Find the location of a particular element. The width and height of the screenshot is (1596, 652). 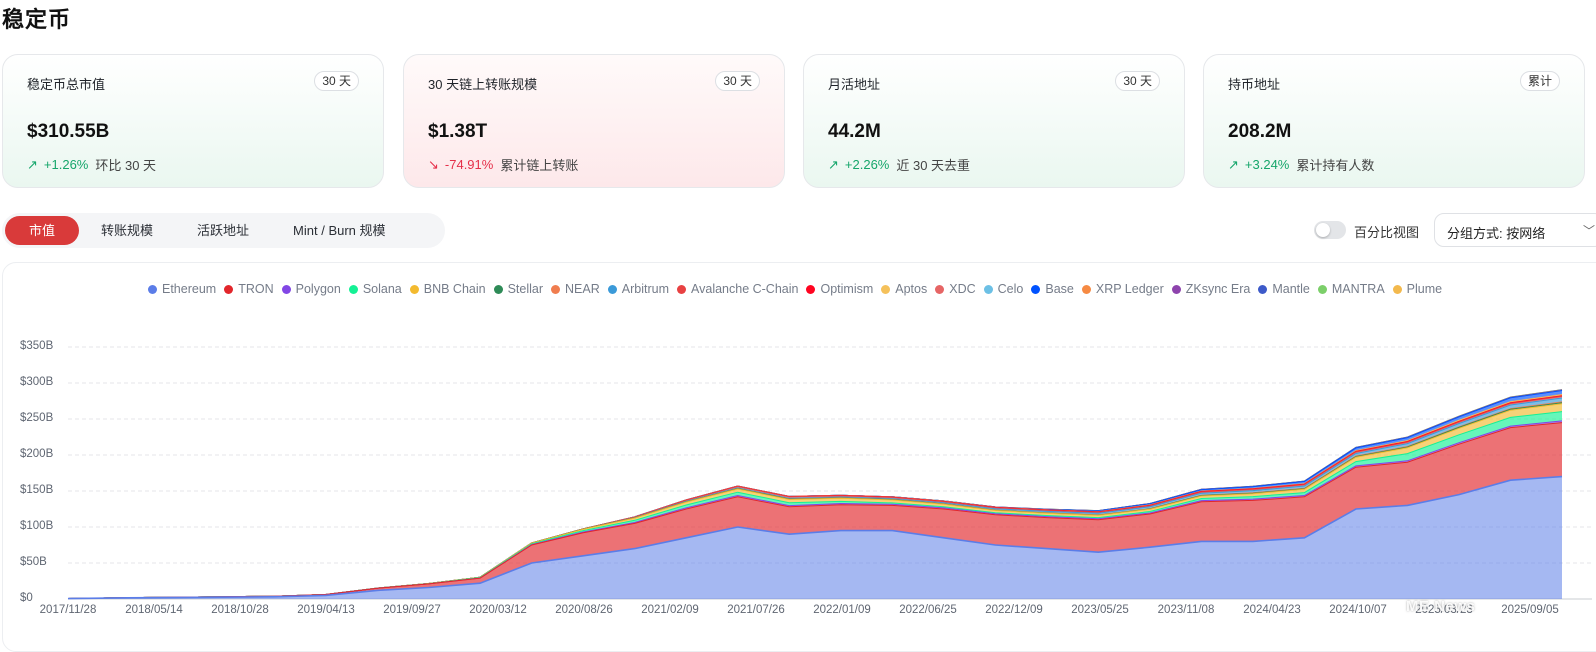

change-note: 近 30 天去重 is located at coordinates (933, 165).